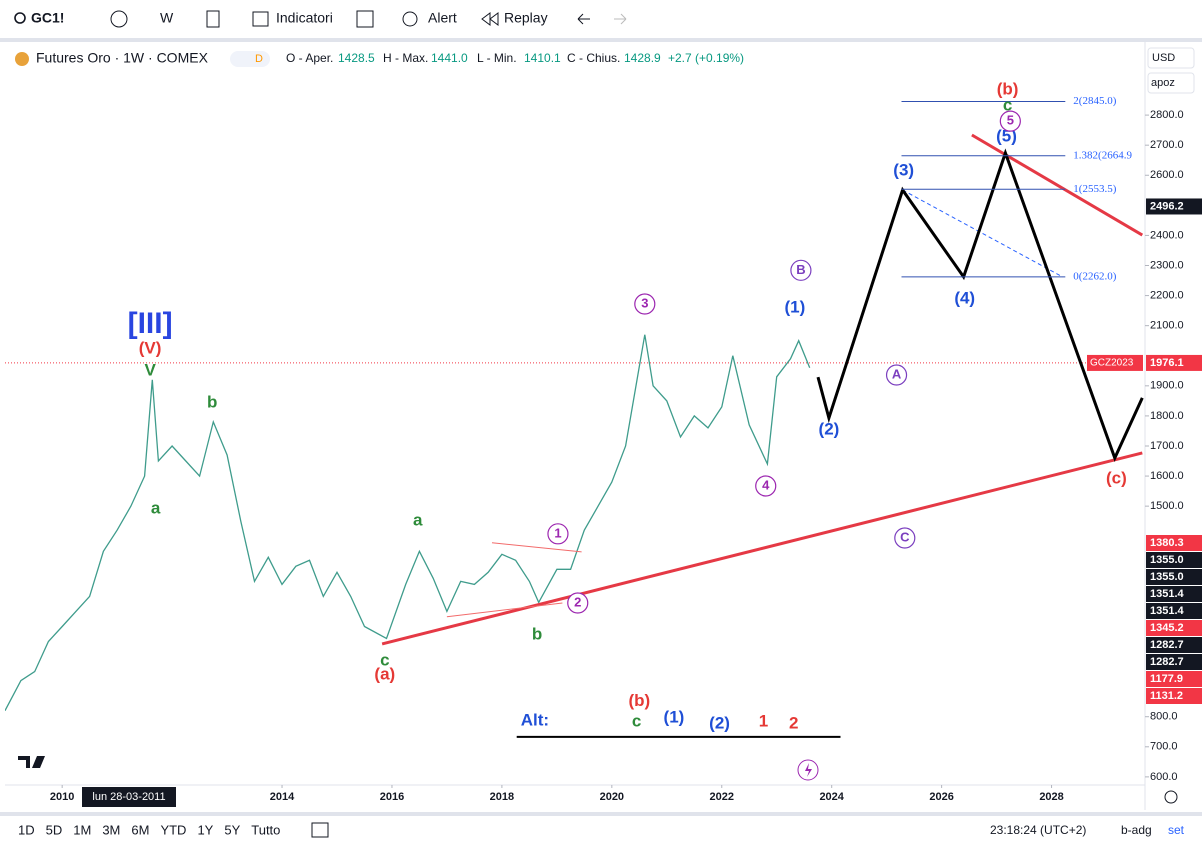 Image resolution: width=1202 pixels, height=842 pixels. What do you see at coordinates (497, 58) in the screenshot?
I see `ohlc-low-label: L - Min.` at bounding box center [497, 58].